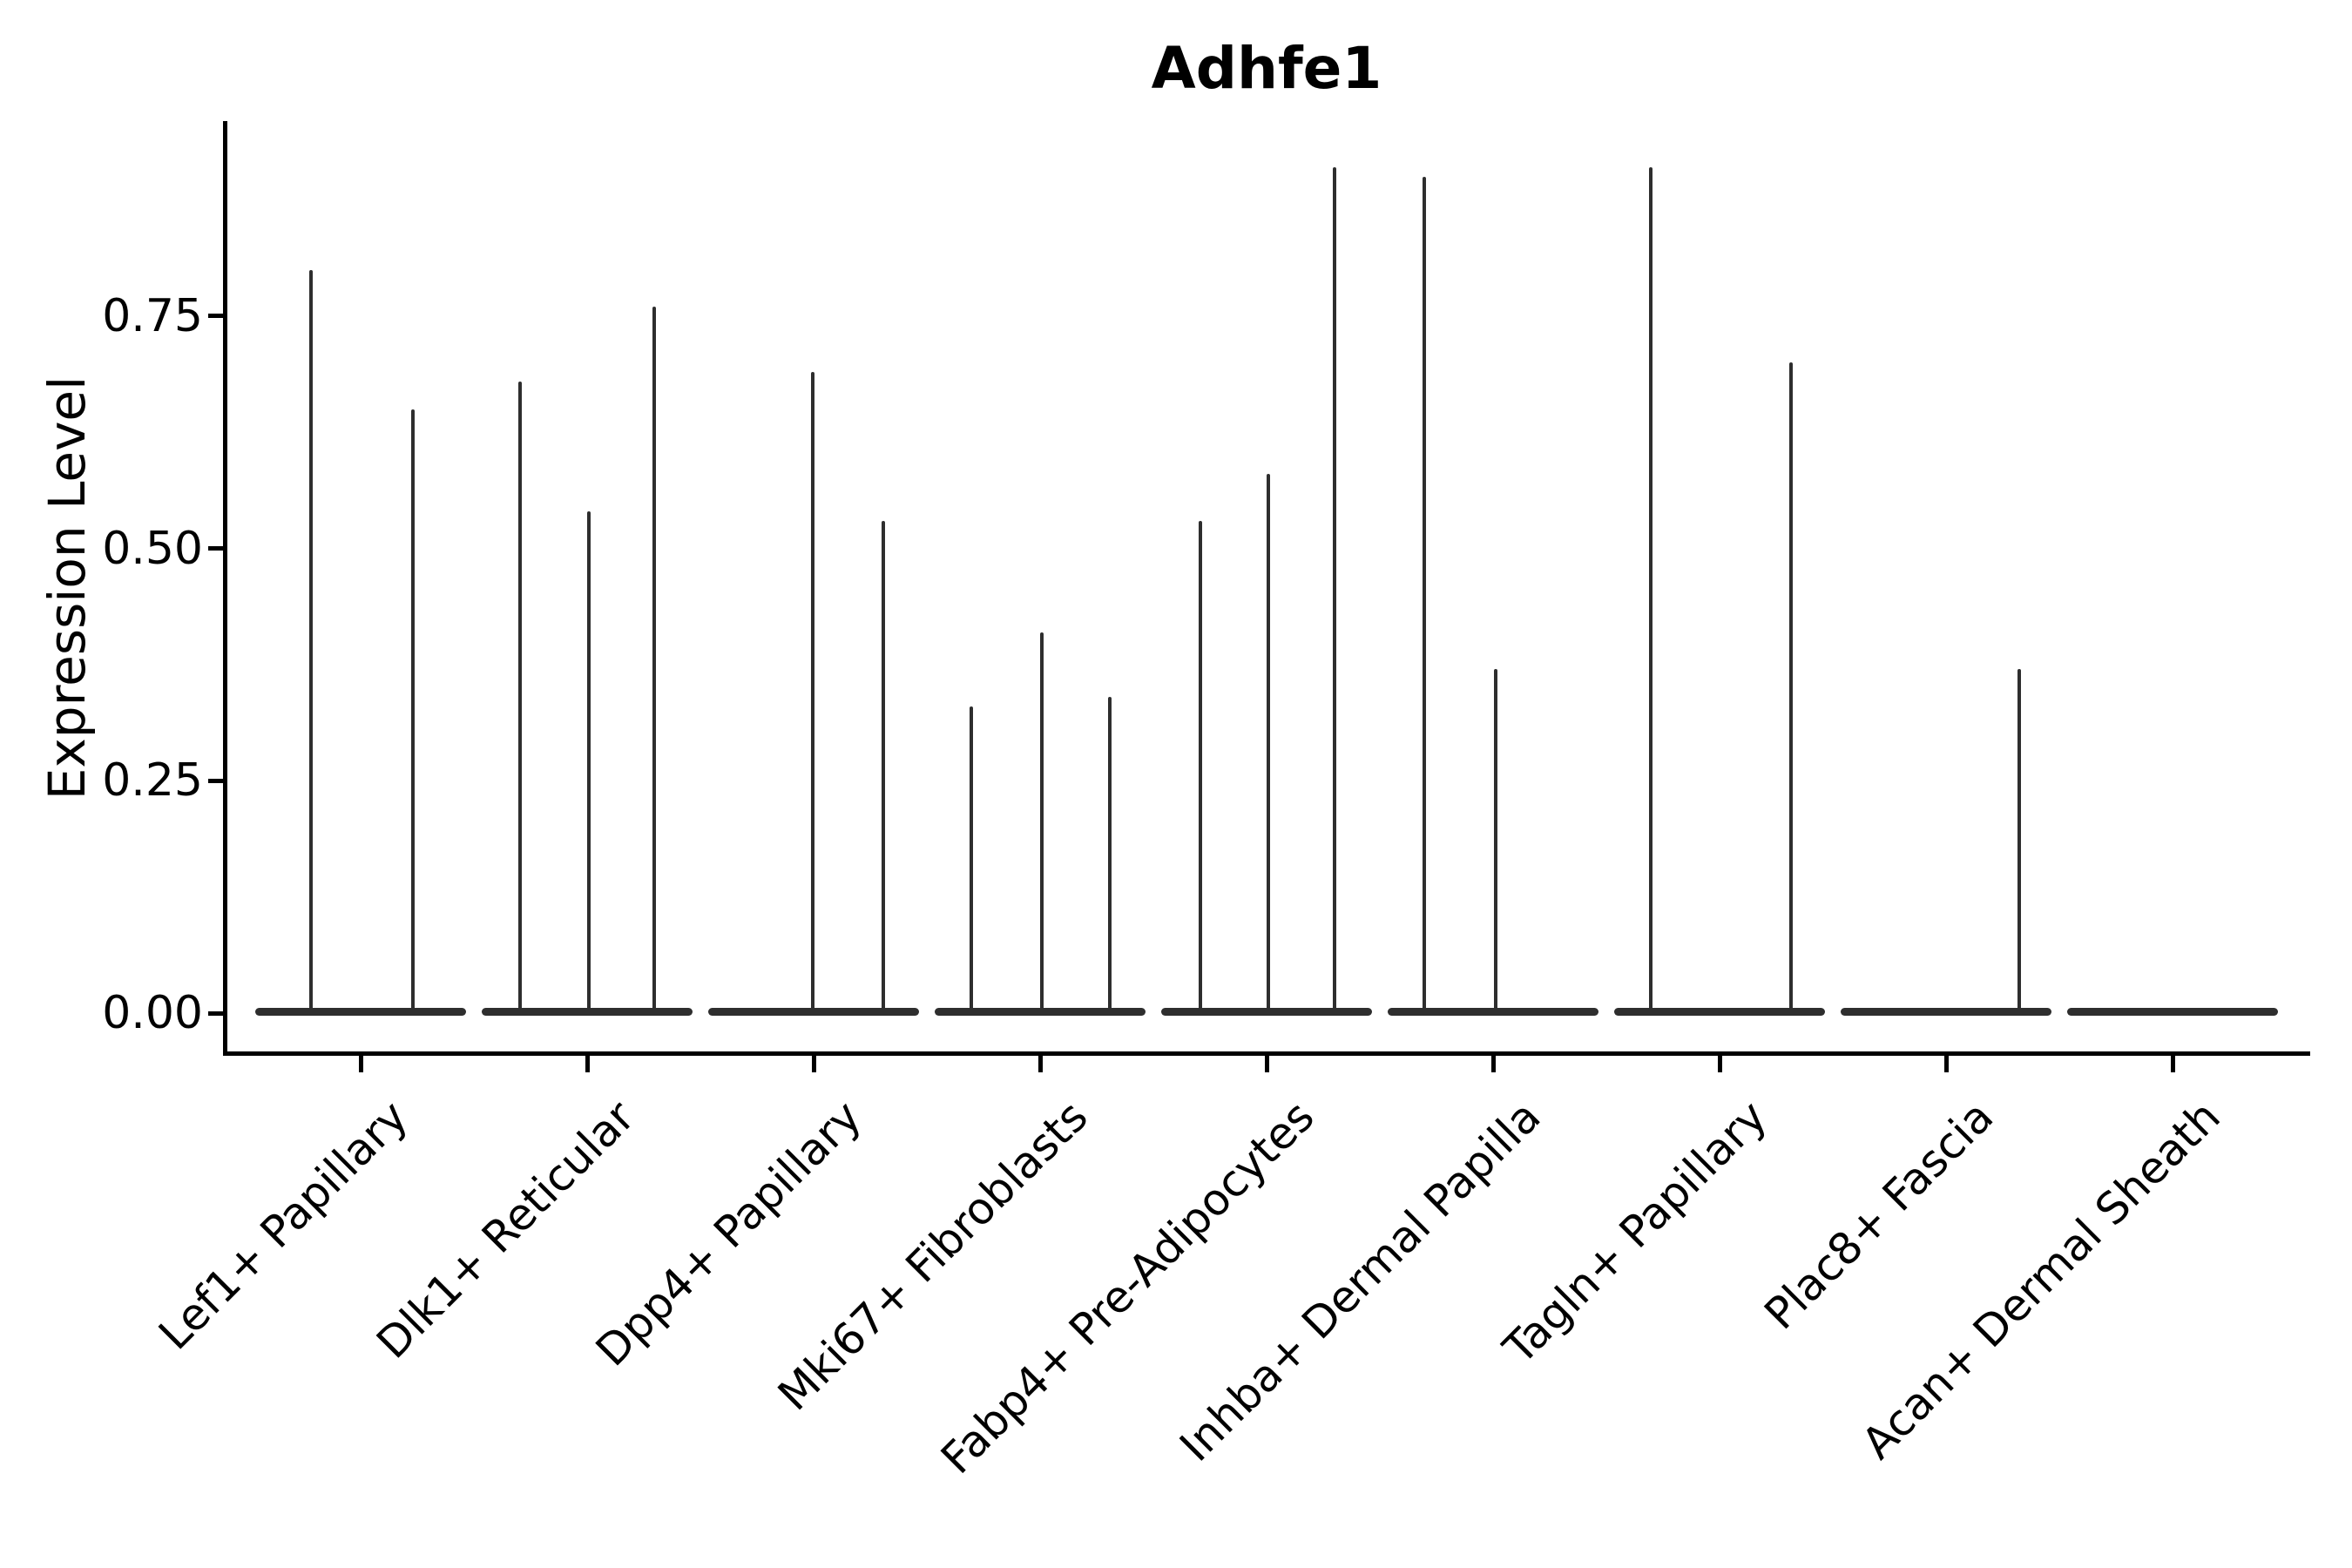 This screenshot has width=2352, height=1568. What do you see at coordinates (1879, 1215) in the screenshot?
I see `x-tick-label: Plac8+ Fascia` at bounding box center [1879, 1215].